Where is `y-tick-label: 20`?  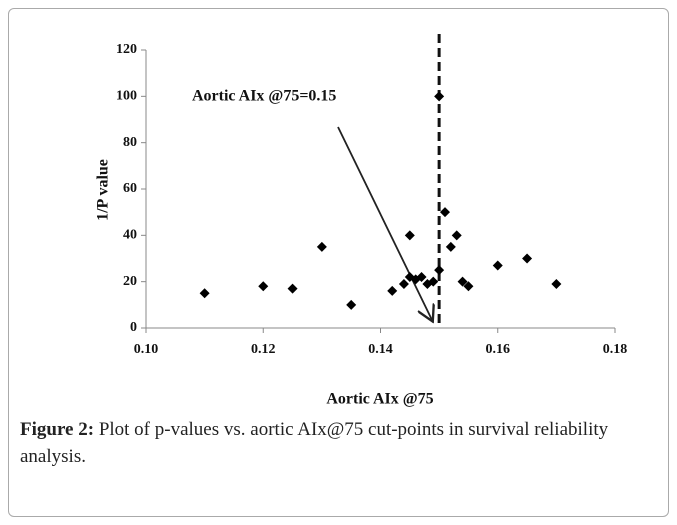 y-tick-label: 20 is located at coordinates (130, 281).